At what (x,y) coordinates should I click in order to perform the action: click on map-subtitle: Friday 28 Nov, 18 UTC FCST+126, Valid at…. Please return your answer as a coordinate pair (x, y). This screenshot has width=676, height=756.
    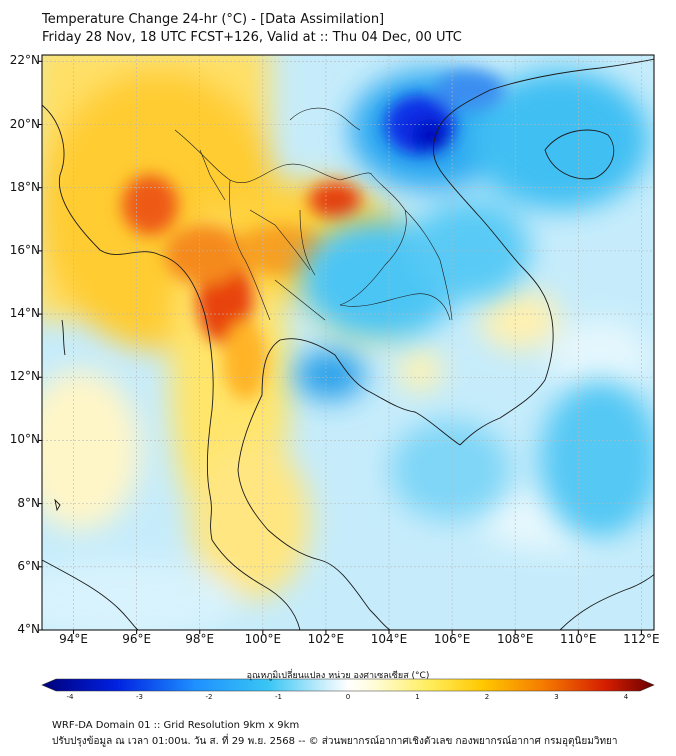
    Looking at the image, I should click on (252, 37).